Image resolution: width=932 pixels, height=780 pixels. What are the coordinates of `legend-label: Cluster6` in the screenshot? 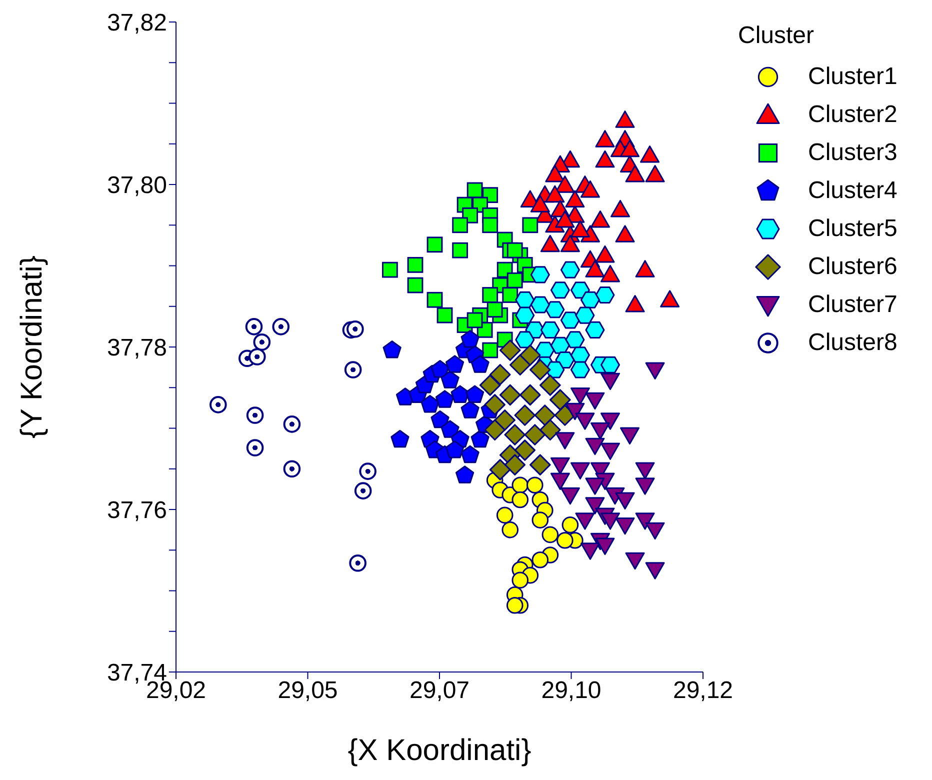 It's located at (853, 267).